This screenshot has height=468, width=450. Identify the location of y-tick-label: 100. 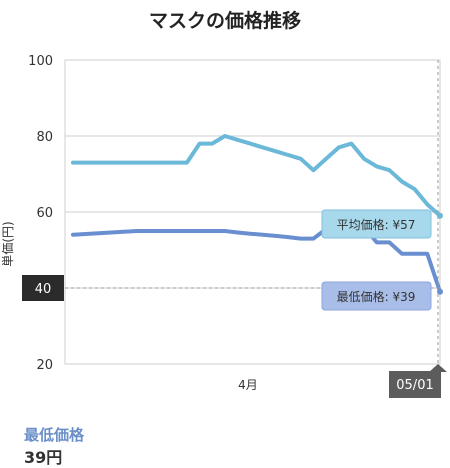
(40, 61).